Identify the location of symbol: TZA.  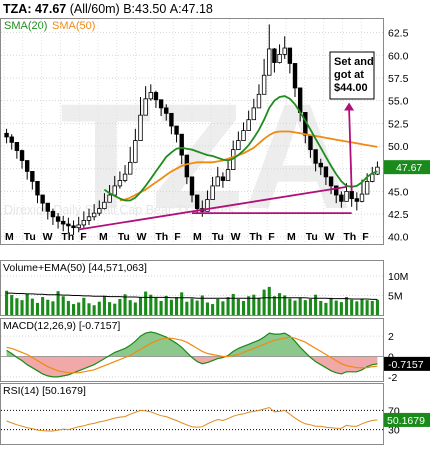
(15, 9).